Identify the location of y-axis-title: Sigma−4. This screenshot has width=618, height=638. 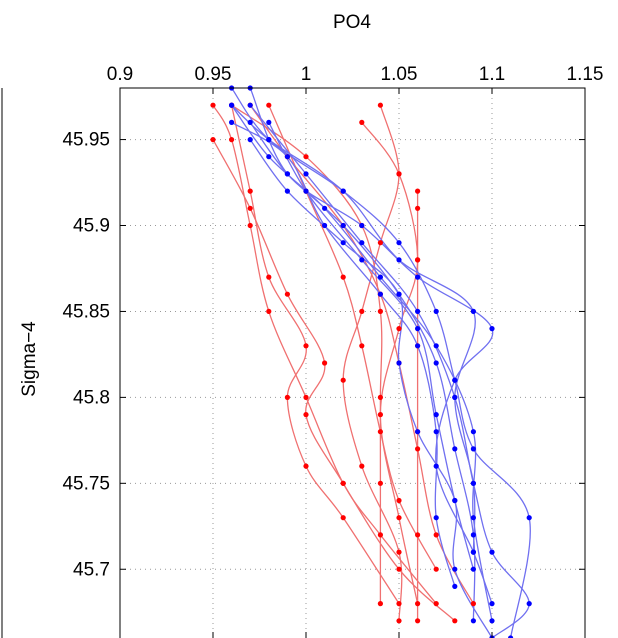
(29, 359).